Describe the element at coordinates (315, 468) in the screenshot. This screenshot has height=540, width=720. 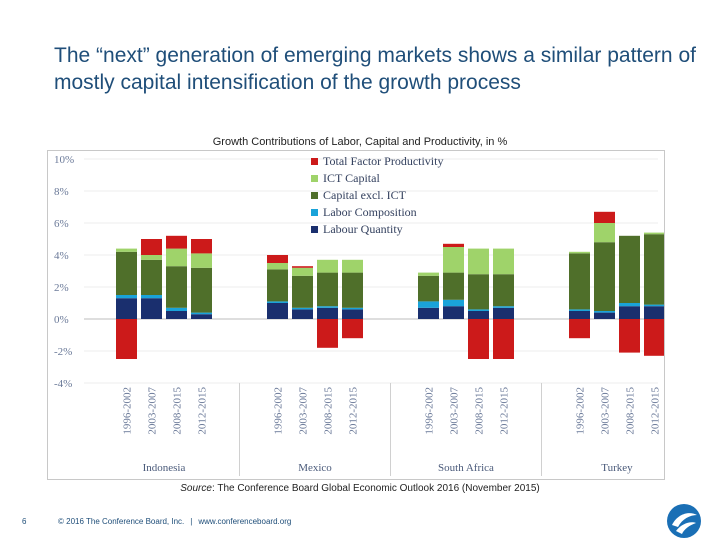
I see `group-label: Mexico` at that location.